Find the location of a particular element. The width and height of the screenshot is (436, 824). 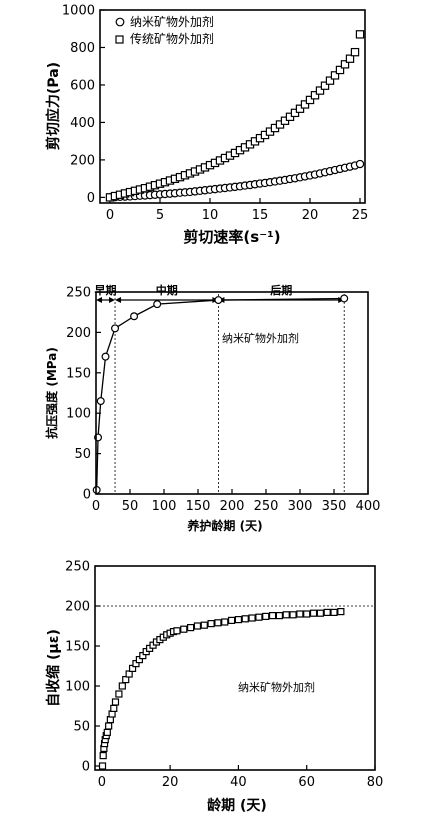

y-tick-label: 400 is located at coordinates (82, 123).